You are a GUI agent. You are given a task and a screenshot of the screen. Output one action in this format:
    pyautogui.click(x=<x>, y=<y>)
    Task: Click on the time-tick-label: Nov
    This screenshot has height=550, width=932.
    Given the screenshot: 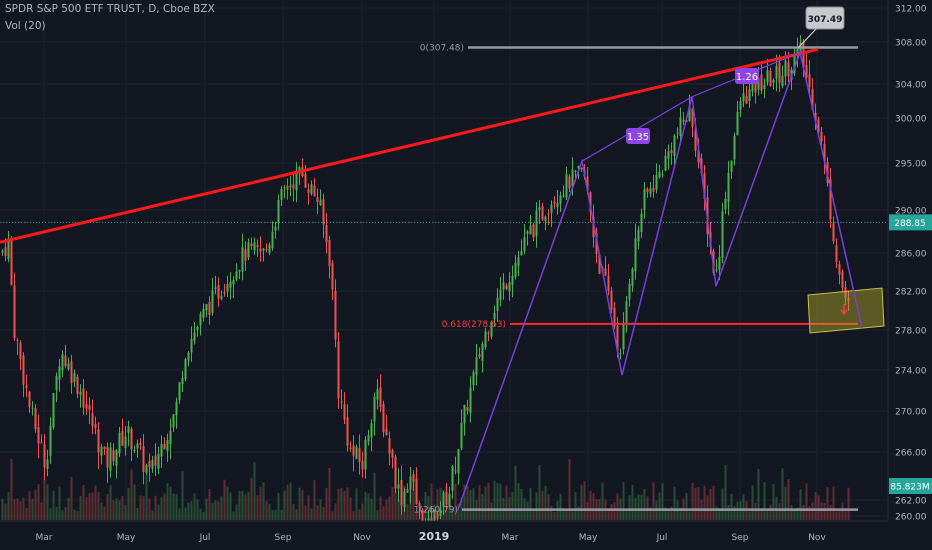 What is the action you would take?
    pyautogui.click(x=362, y=538)
    